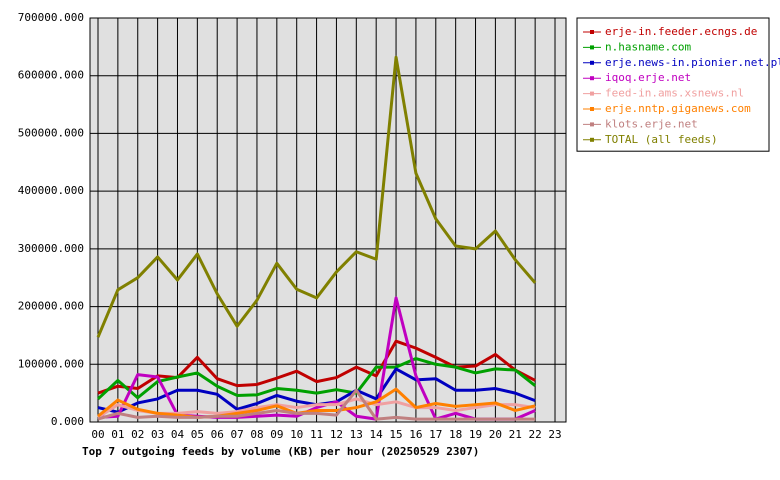 The width and height of the screenshot is (780, 480). What do you see at coordinates (276, 434) in the screenshot?
I see `x-tick-label: 09` at bounding box center [276, 434].